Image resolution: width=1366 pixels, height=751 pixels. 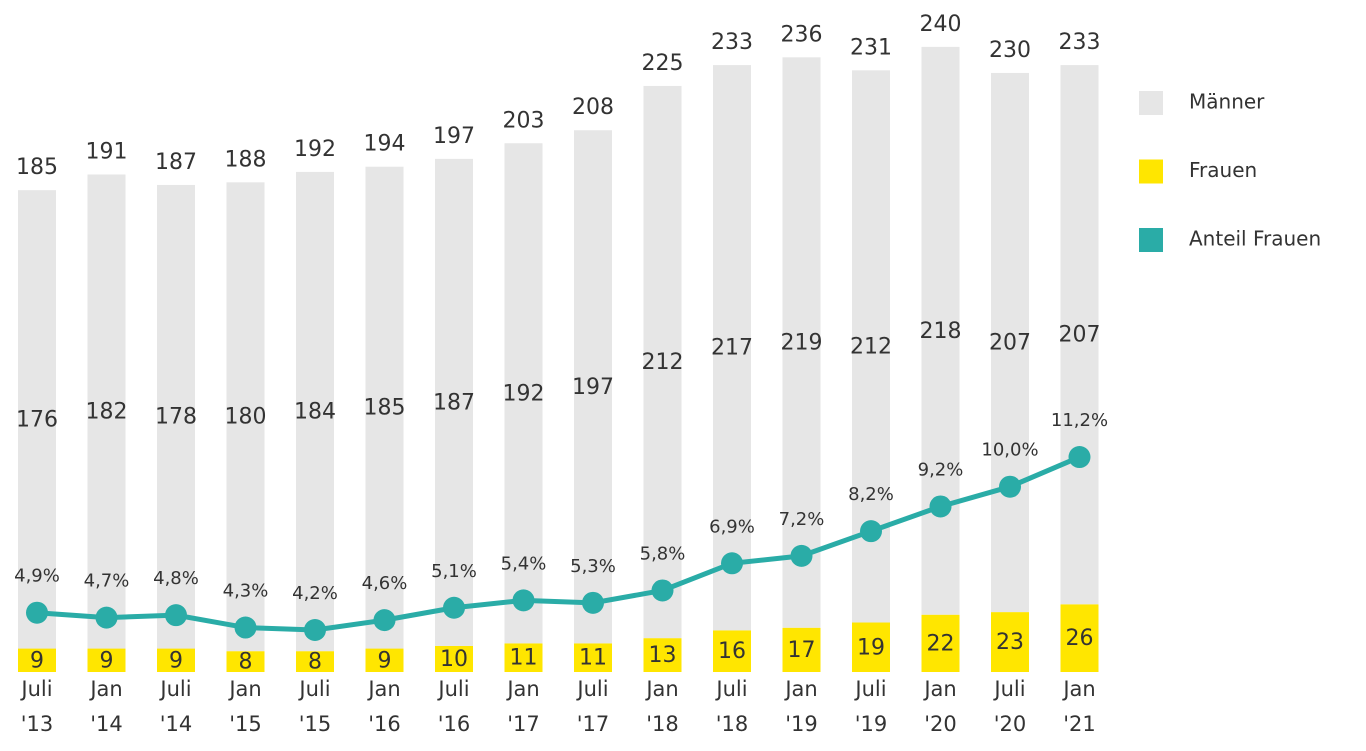 What do you see at coordinates (37, 167) in the screenshot?
I see `total-label: 185` at bounding box center [37, 167].